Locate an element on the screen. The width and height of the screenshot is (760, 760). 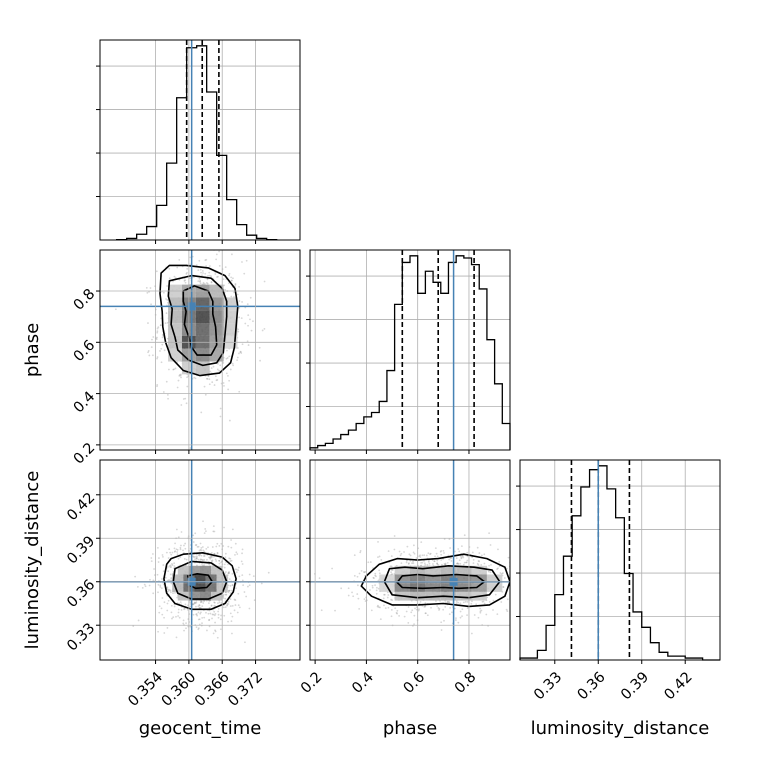
x-tick-label: 0.4 is located at coordinates (363, 683).